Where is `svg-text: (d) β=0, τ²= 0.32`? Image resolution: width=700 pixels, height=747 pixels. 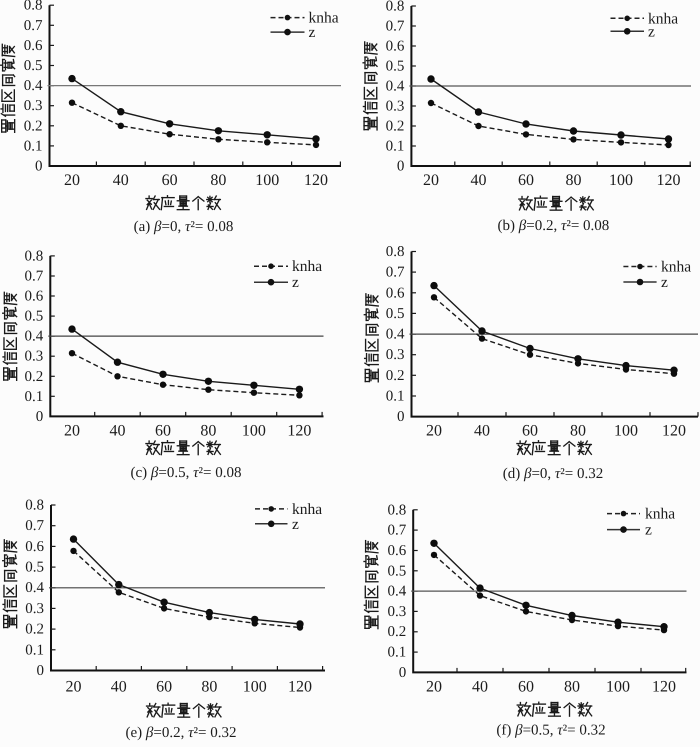
svg-text: (d) β=0, τ²= 0.32 is located at coordinates (553, 474).